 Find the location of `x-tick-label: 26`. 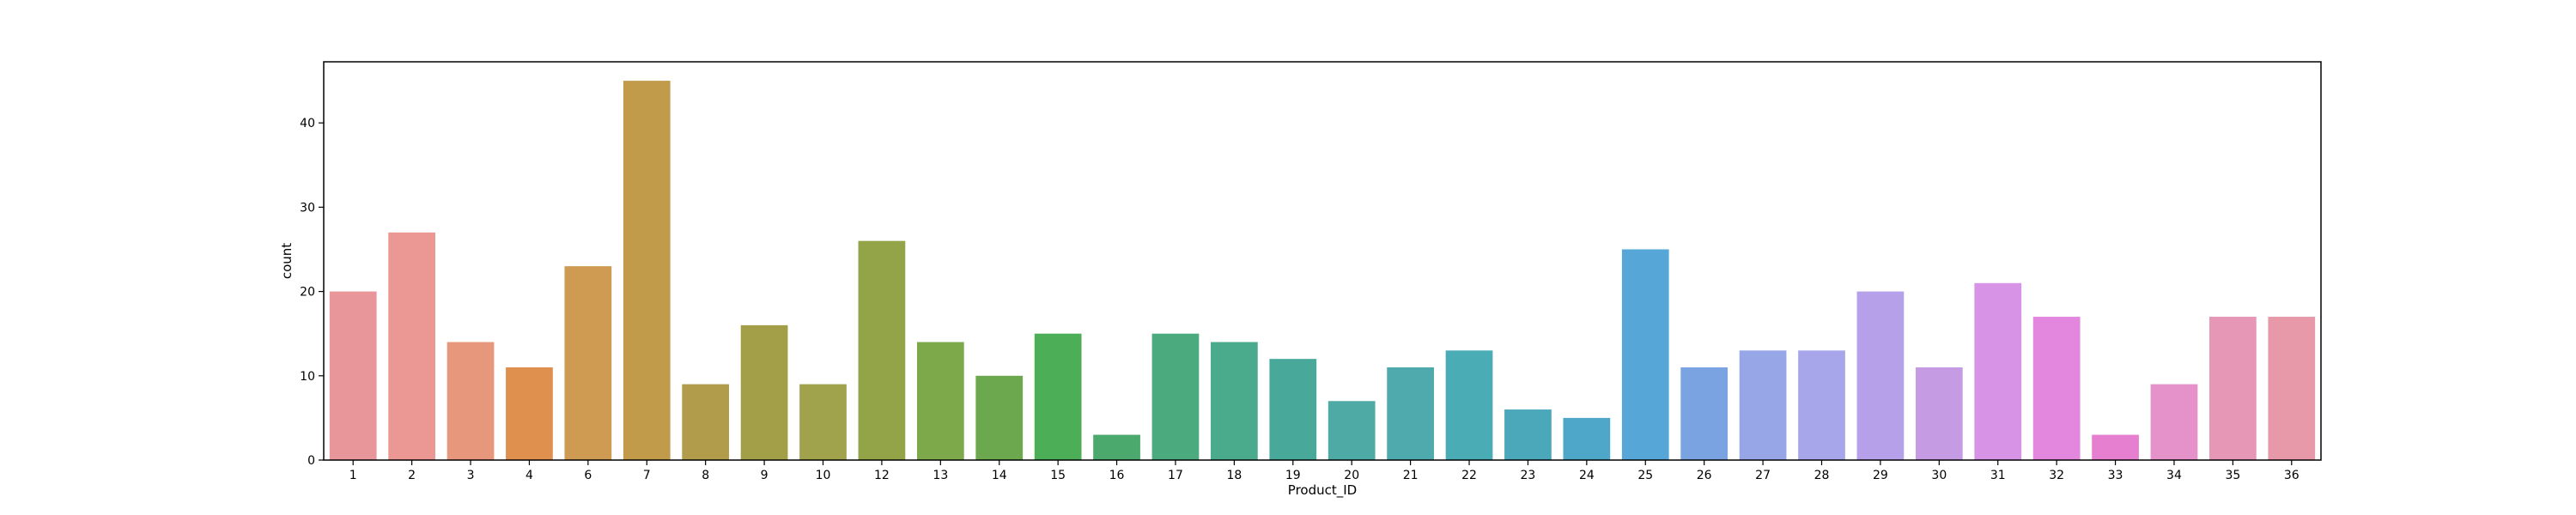

x-tick-label: 26 is located at coordinates (1704, 475).